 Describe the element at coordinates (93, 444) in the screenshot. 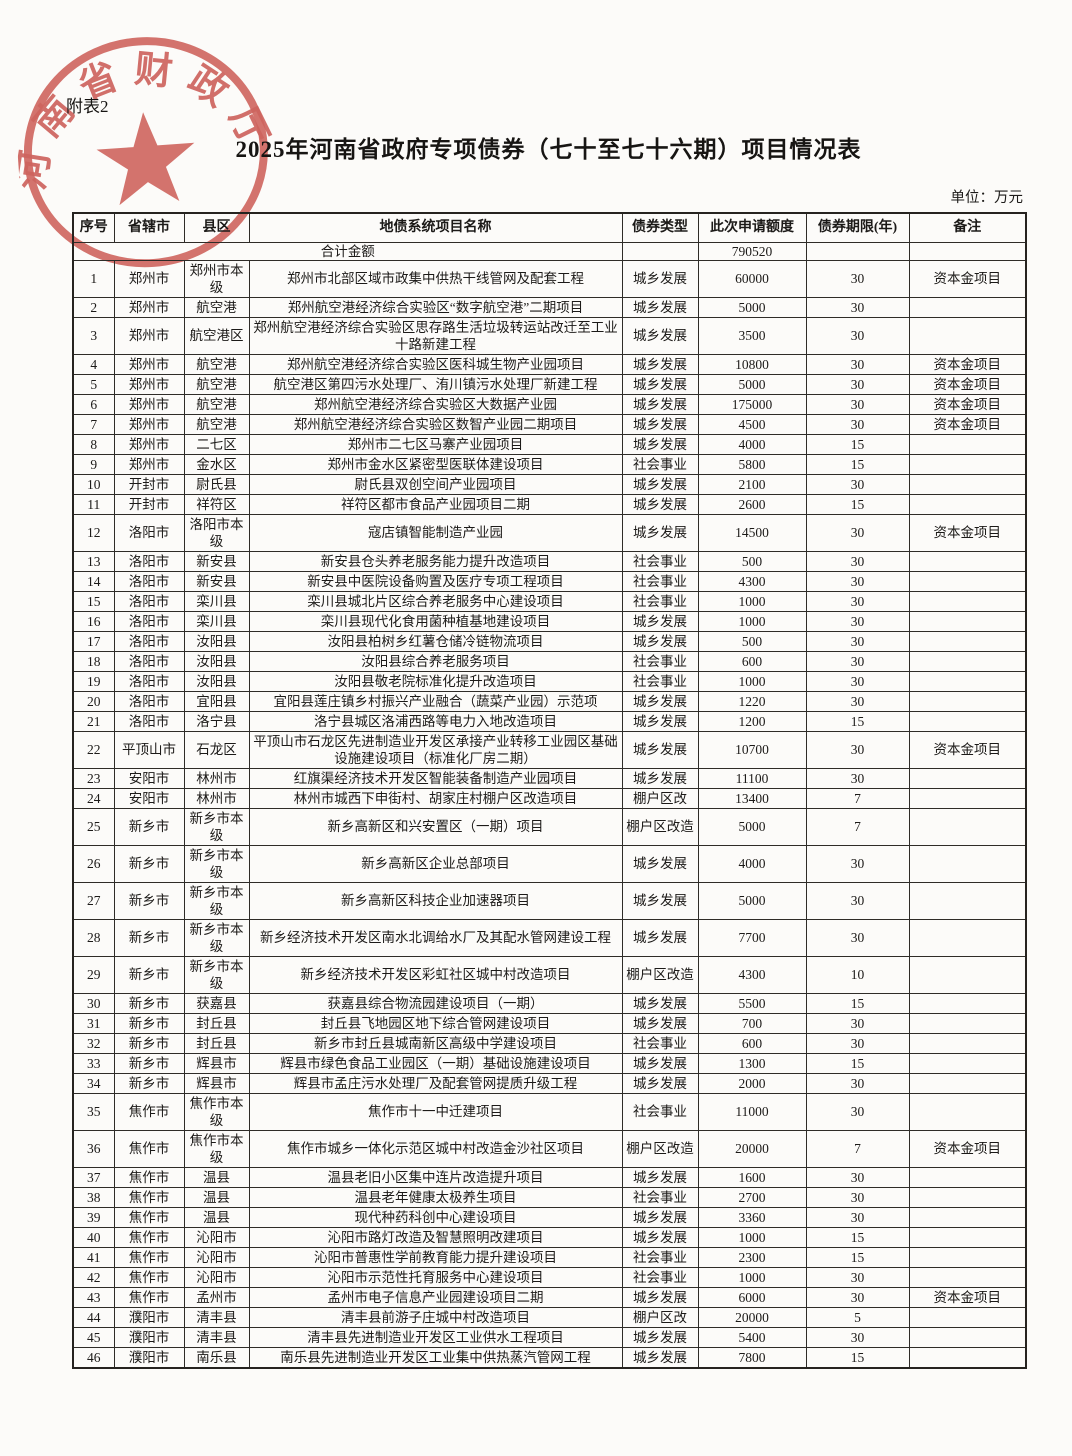

I see `cell-序号: 8` at that location.